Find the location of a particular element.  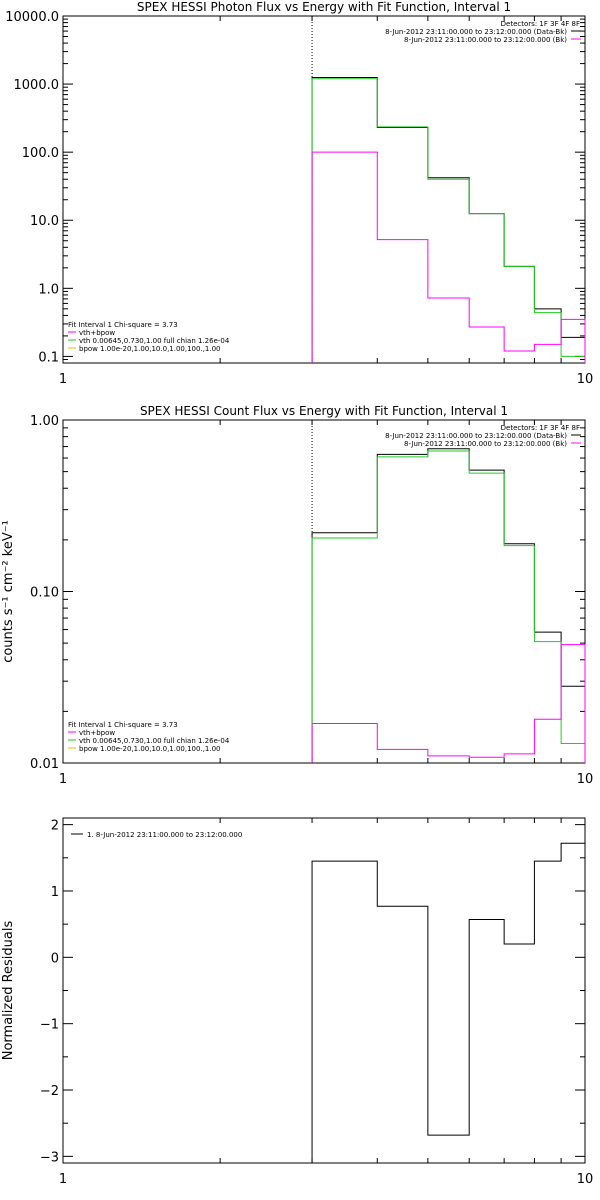

y-axis-label: counts s⁻¹ cm⁻² keV⁻¹ is located at coordinates (8, 591).